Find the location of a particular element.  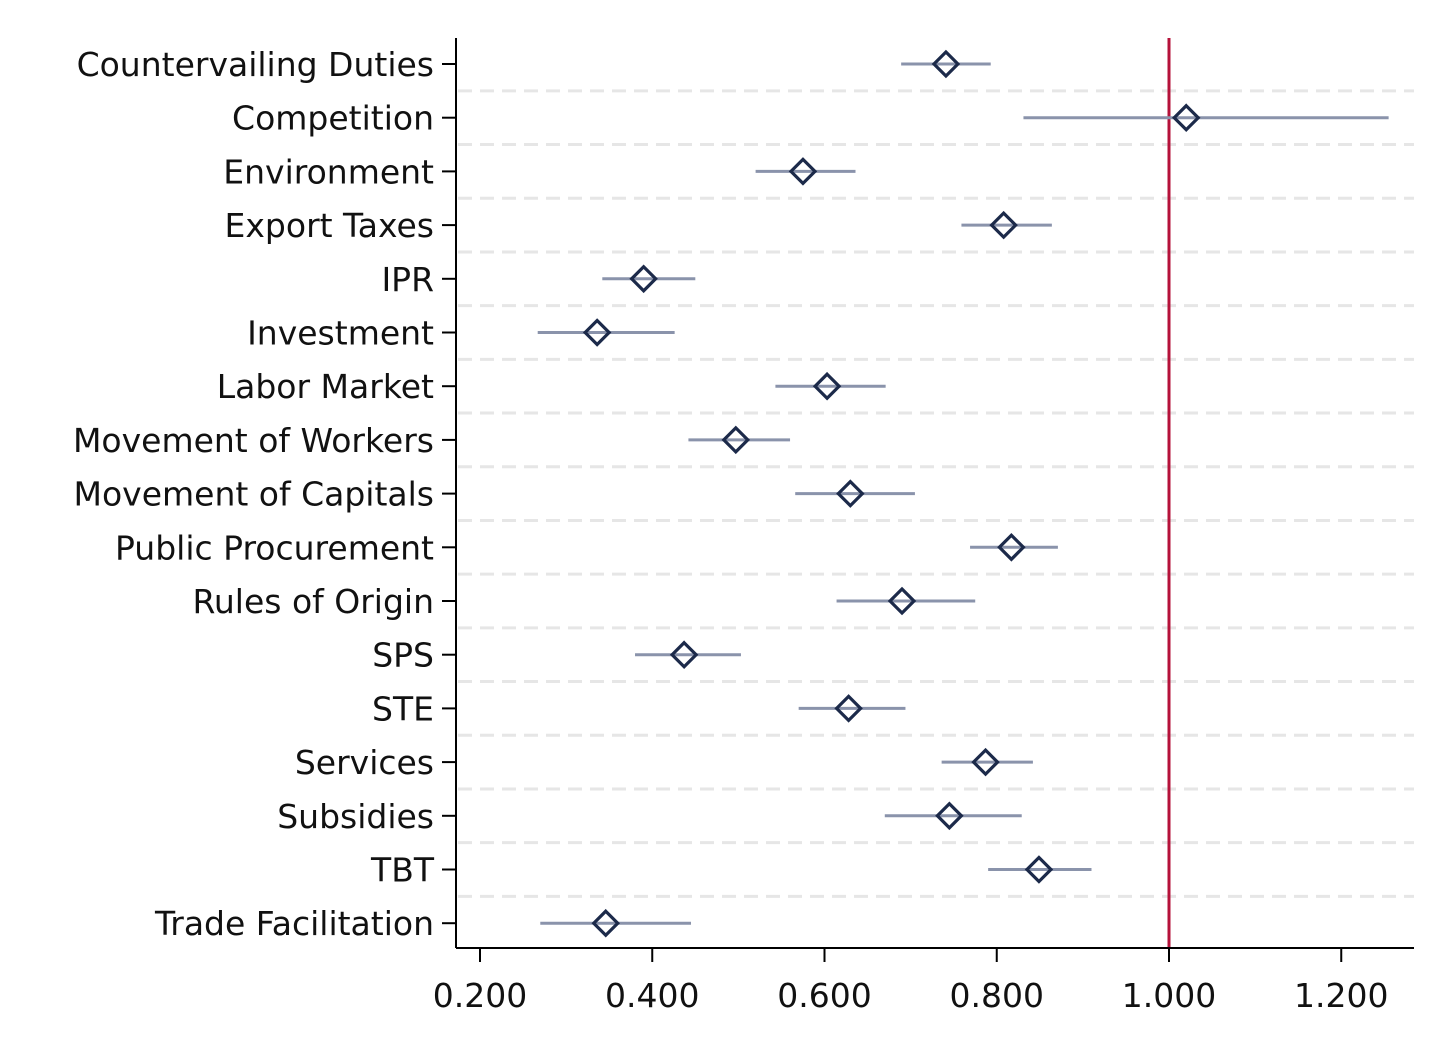

category-label: Export Taxes is located at coordinates (329, 225).